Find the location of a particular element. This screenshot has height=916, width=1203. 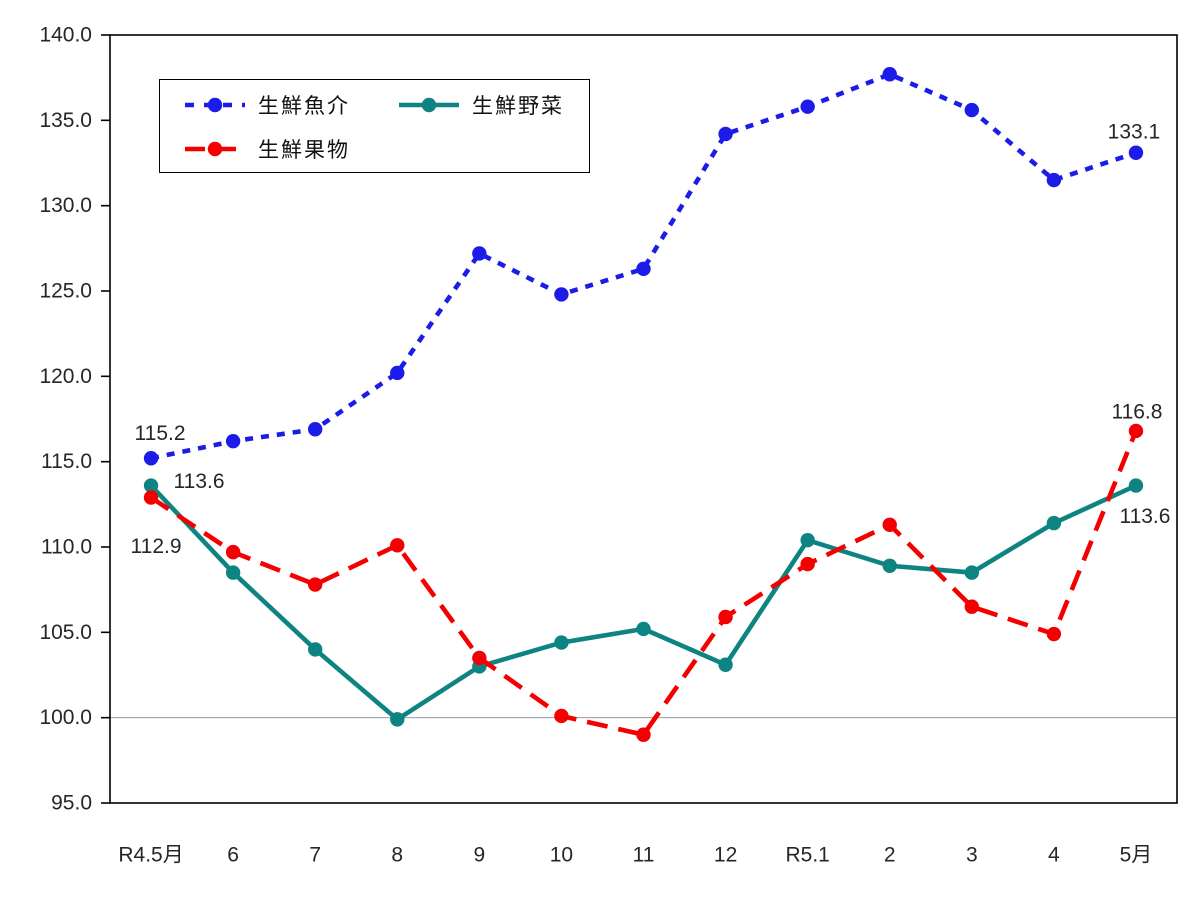

point-value-label: 115.2 is located at coordinates (160, 433).